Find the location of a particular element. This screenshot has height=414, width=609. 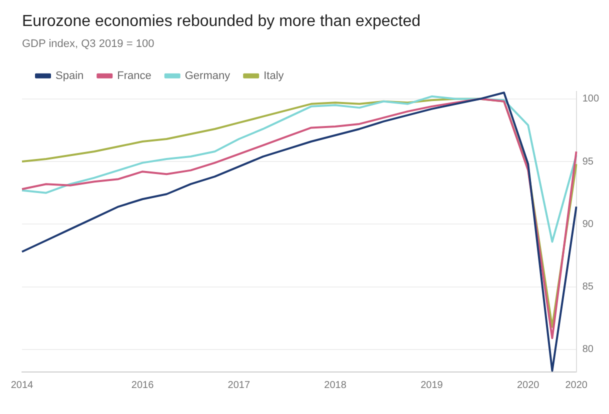

y-tick-label: 95 is located at coordinates (588, 162).